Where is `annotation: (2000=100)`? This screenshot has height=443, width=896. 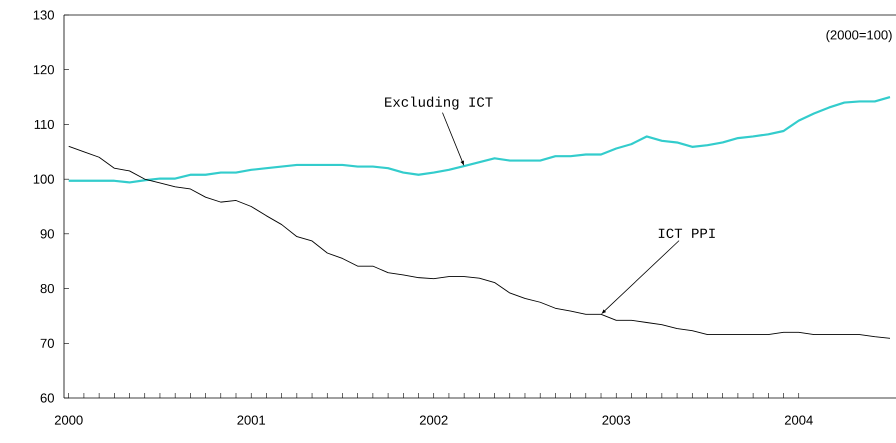
annotation: (2000=100) is located at coordinates (859, 36).